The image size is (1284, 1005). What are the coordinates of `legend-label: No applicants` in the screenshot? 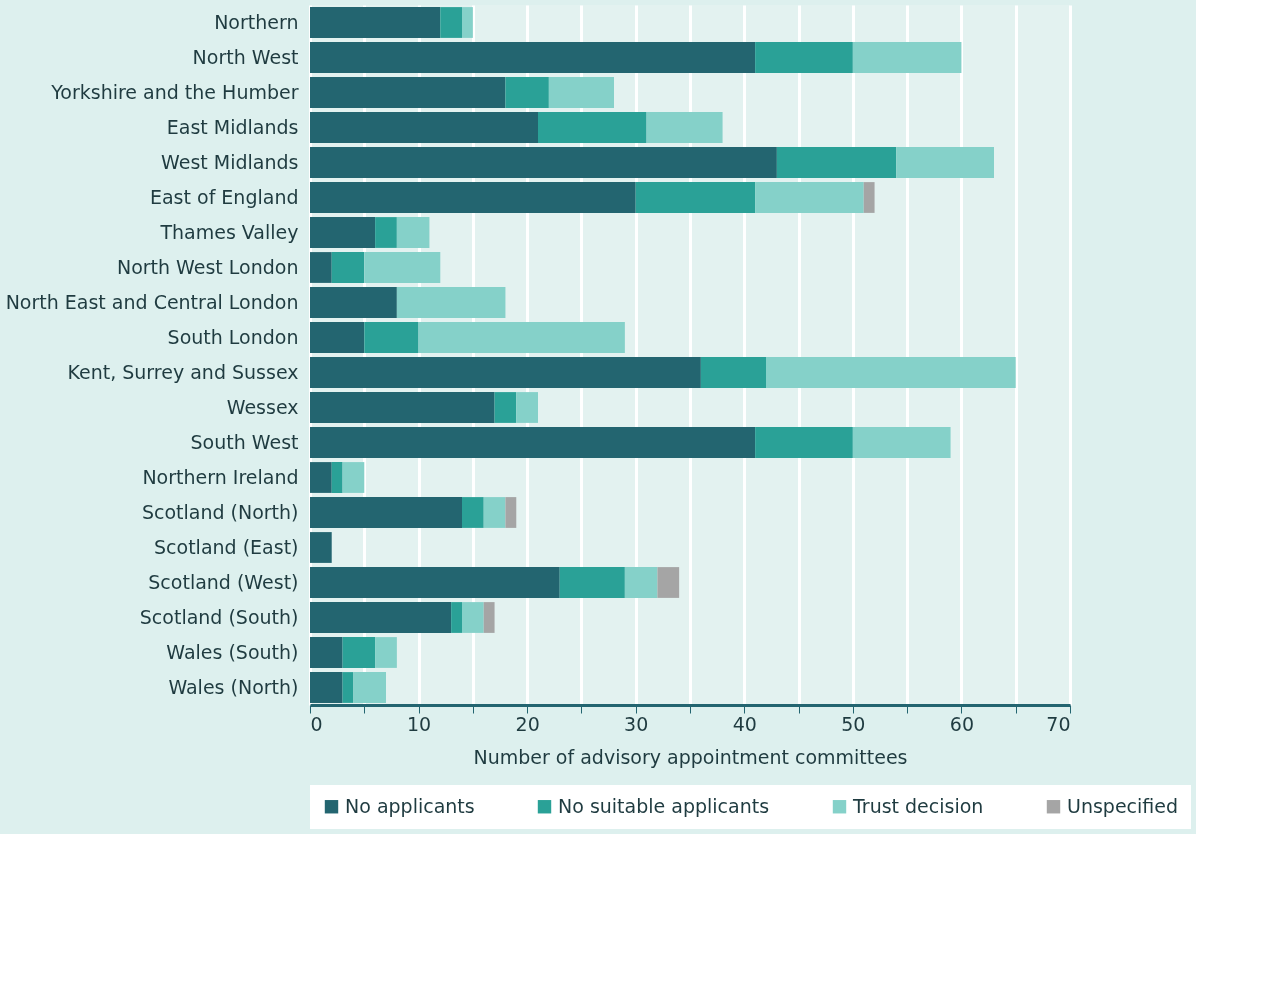 It's located at (410, 805).